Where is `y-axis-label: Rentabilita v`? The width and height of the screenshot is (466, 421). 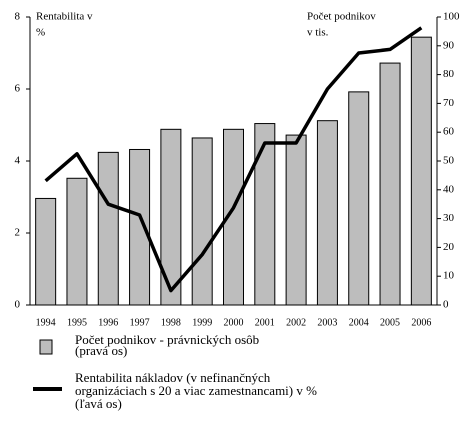 y-axis-label: Rentabilita v is located at coordinates (64, 17).